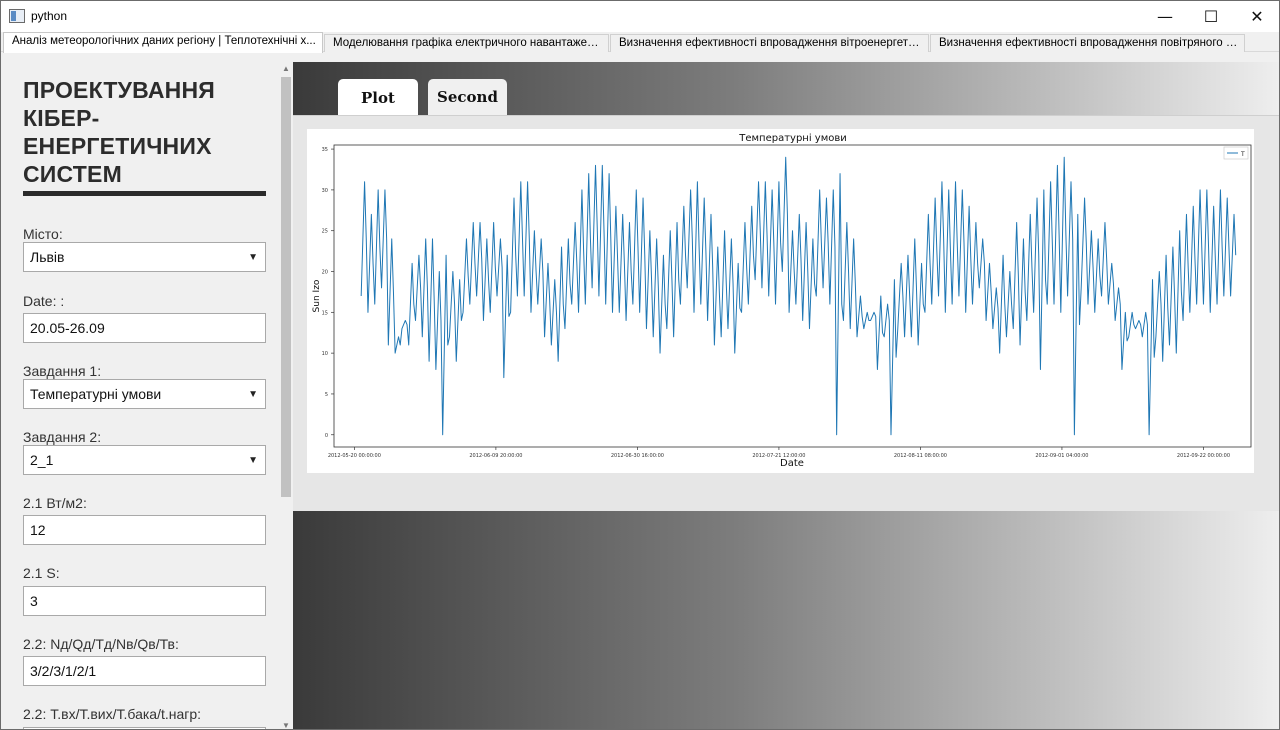  Describe the element at coordinates (286, 68) in the screenshot. I see `scroll-up-icon: ▲` at that location.